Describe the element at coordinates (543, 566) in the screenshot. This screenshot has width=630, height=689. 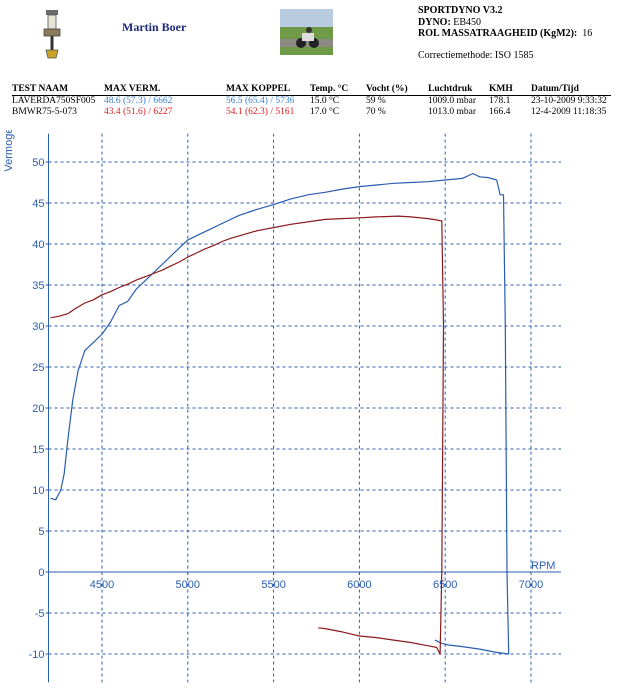
I see `x-axis-label: RPM` at that location.